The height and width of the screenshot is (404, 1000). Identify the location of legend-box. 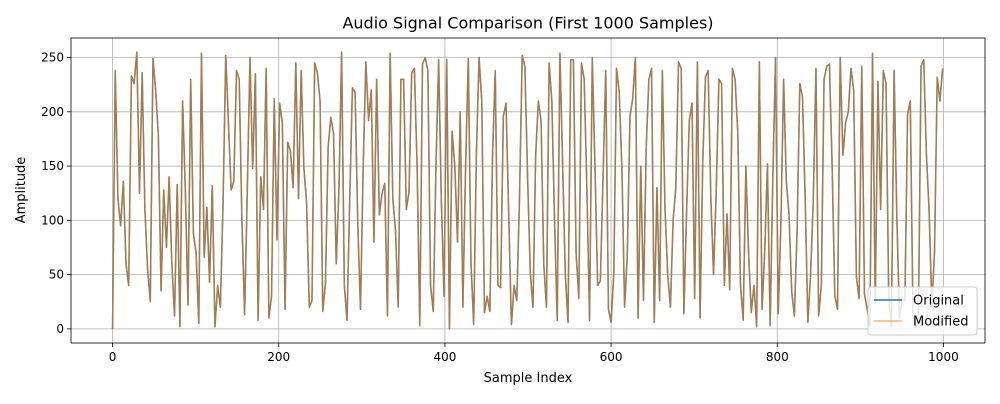
(922, 311).